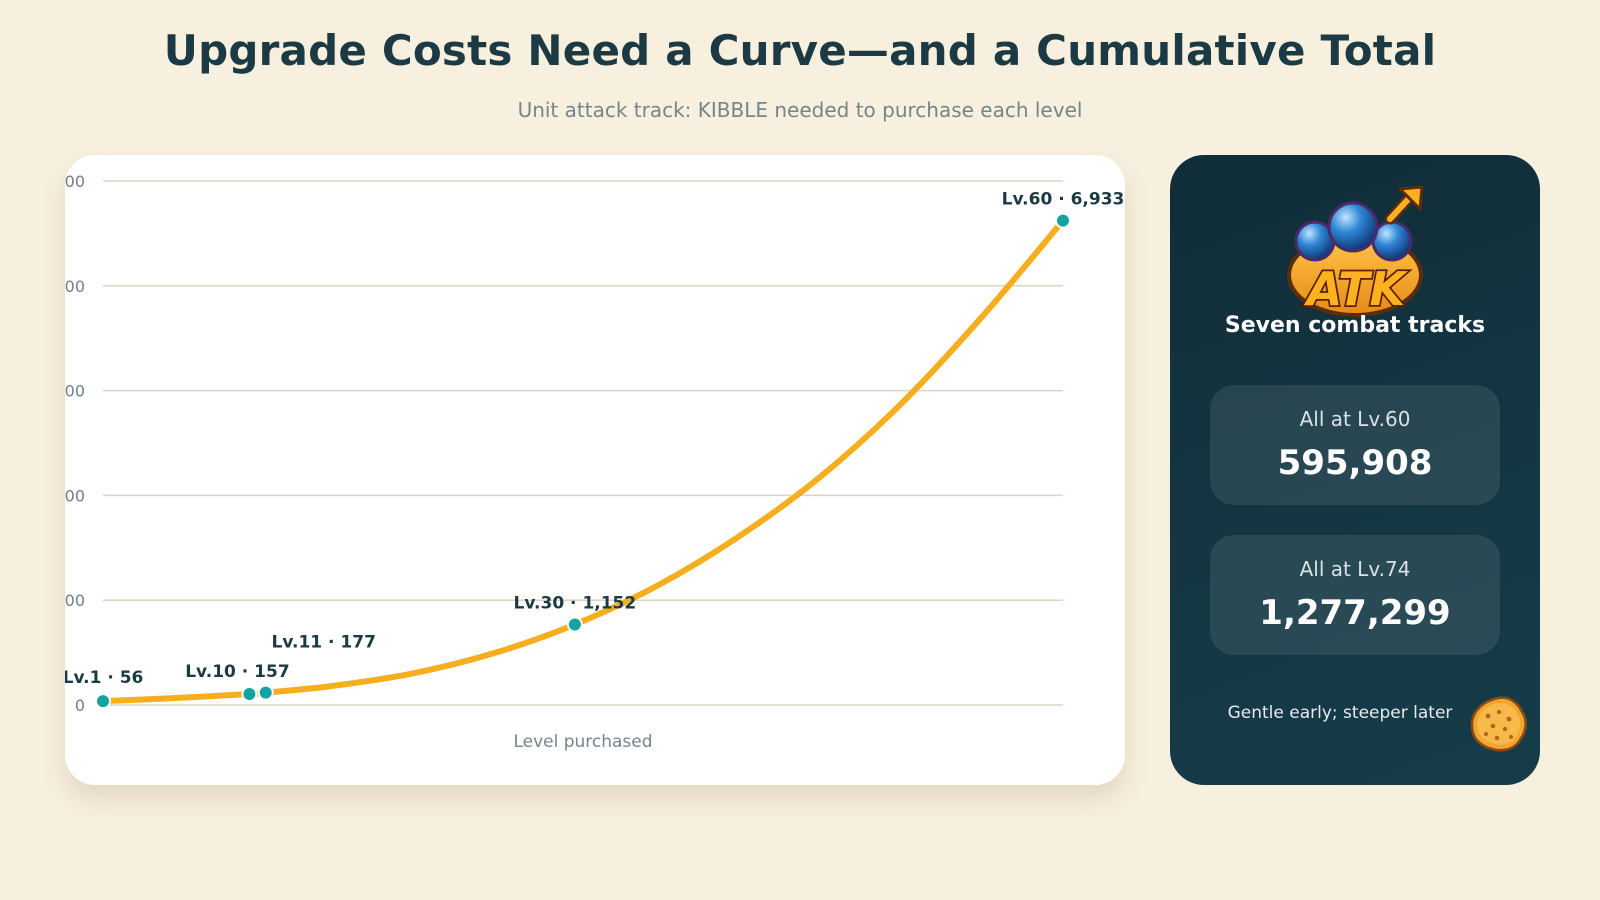 The height and width of the screenshot is (900, 1600). I want to click on kibble-coin-icon, so click(1498, 724).